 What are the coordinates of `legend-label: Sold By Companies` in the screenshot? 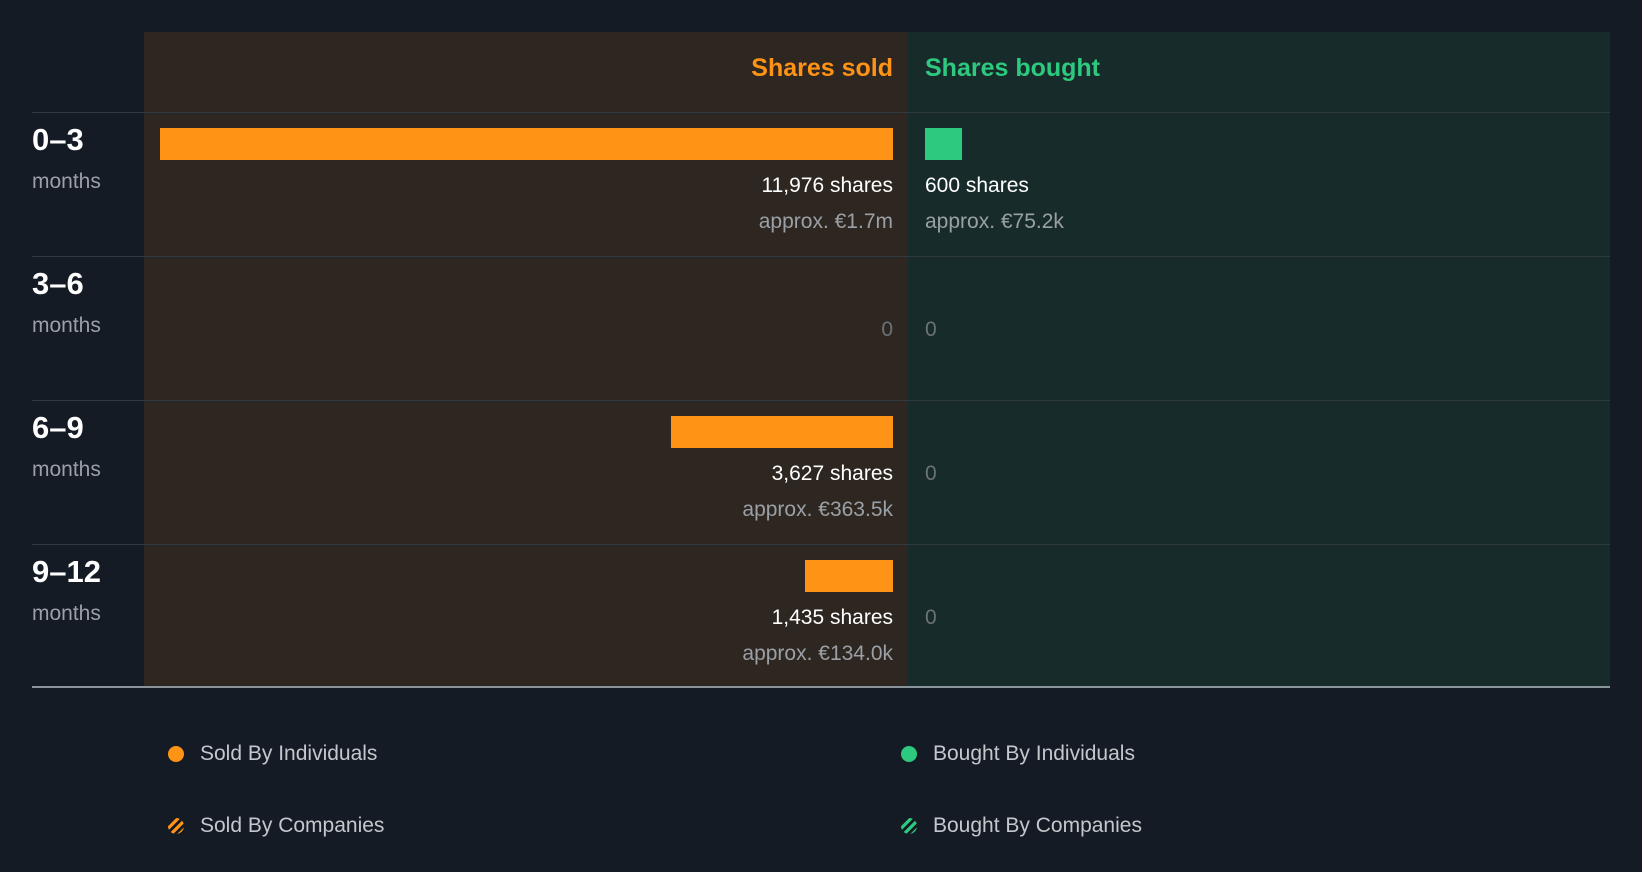 It's located at (292, 825).